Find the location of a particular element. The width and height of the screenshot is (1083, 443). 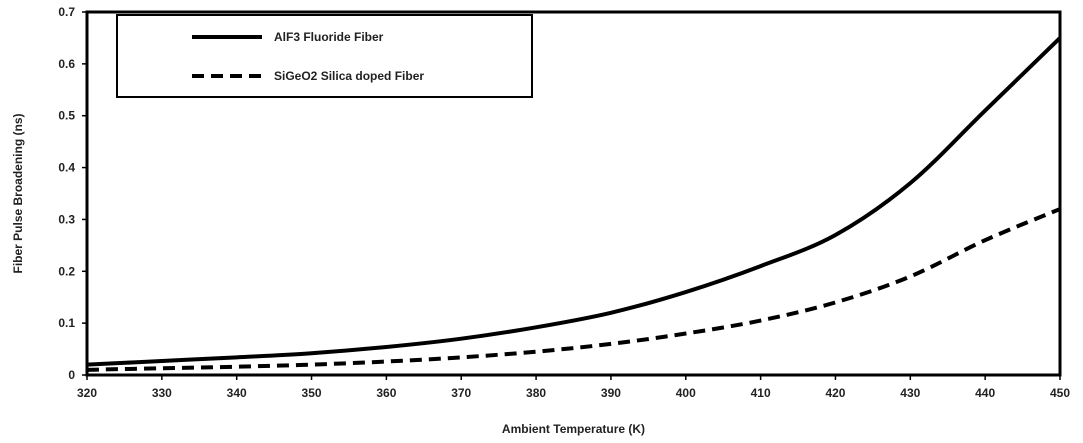

y-tick-label: 0.7 is located at coordinates (66, 12).